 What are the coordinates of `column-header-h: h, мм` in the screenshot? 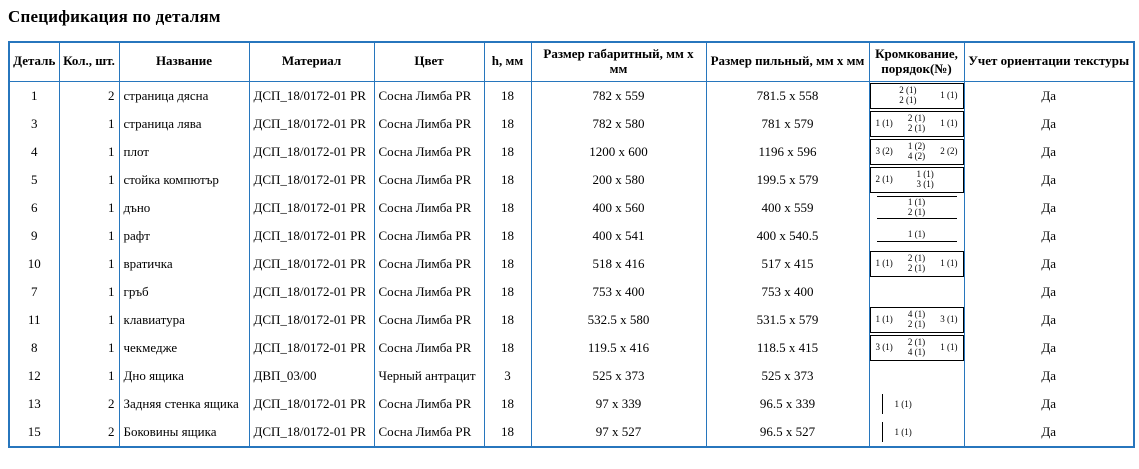 It's located at (507, 61).